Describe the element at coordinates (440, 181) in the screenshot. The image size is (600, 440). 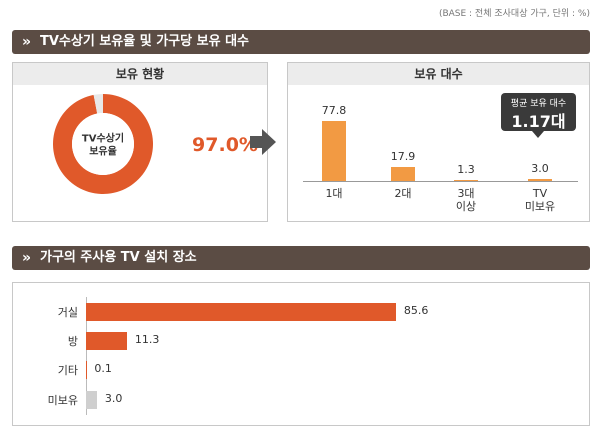
I see `baseline` at that location.